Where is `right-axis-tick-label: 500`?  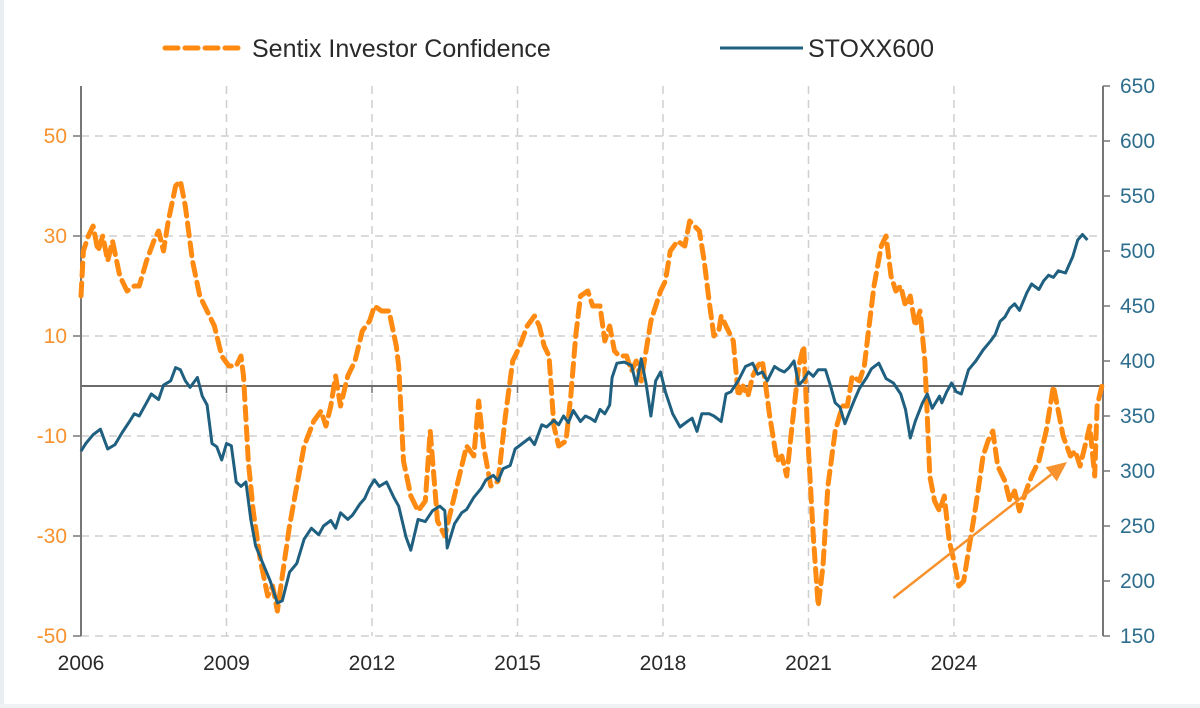 right-axis-tick-label: 500 is located at coordinates (1137, 251).